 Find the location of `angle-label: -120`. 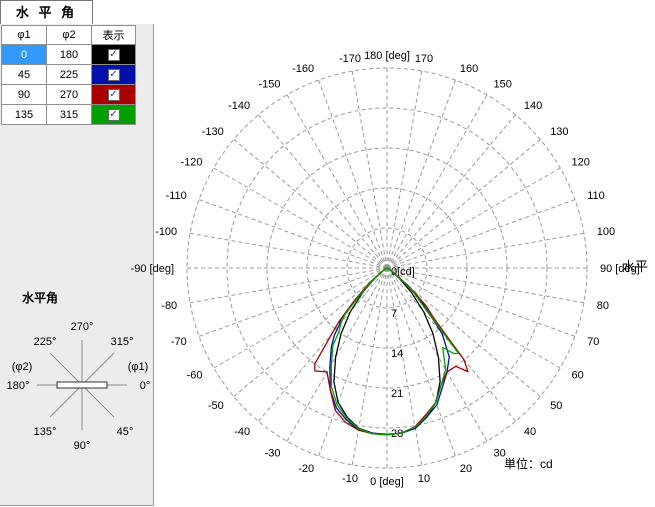

angle-label: -120 is located at coordinates (191, 163).